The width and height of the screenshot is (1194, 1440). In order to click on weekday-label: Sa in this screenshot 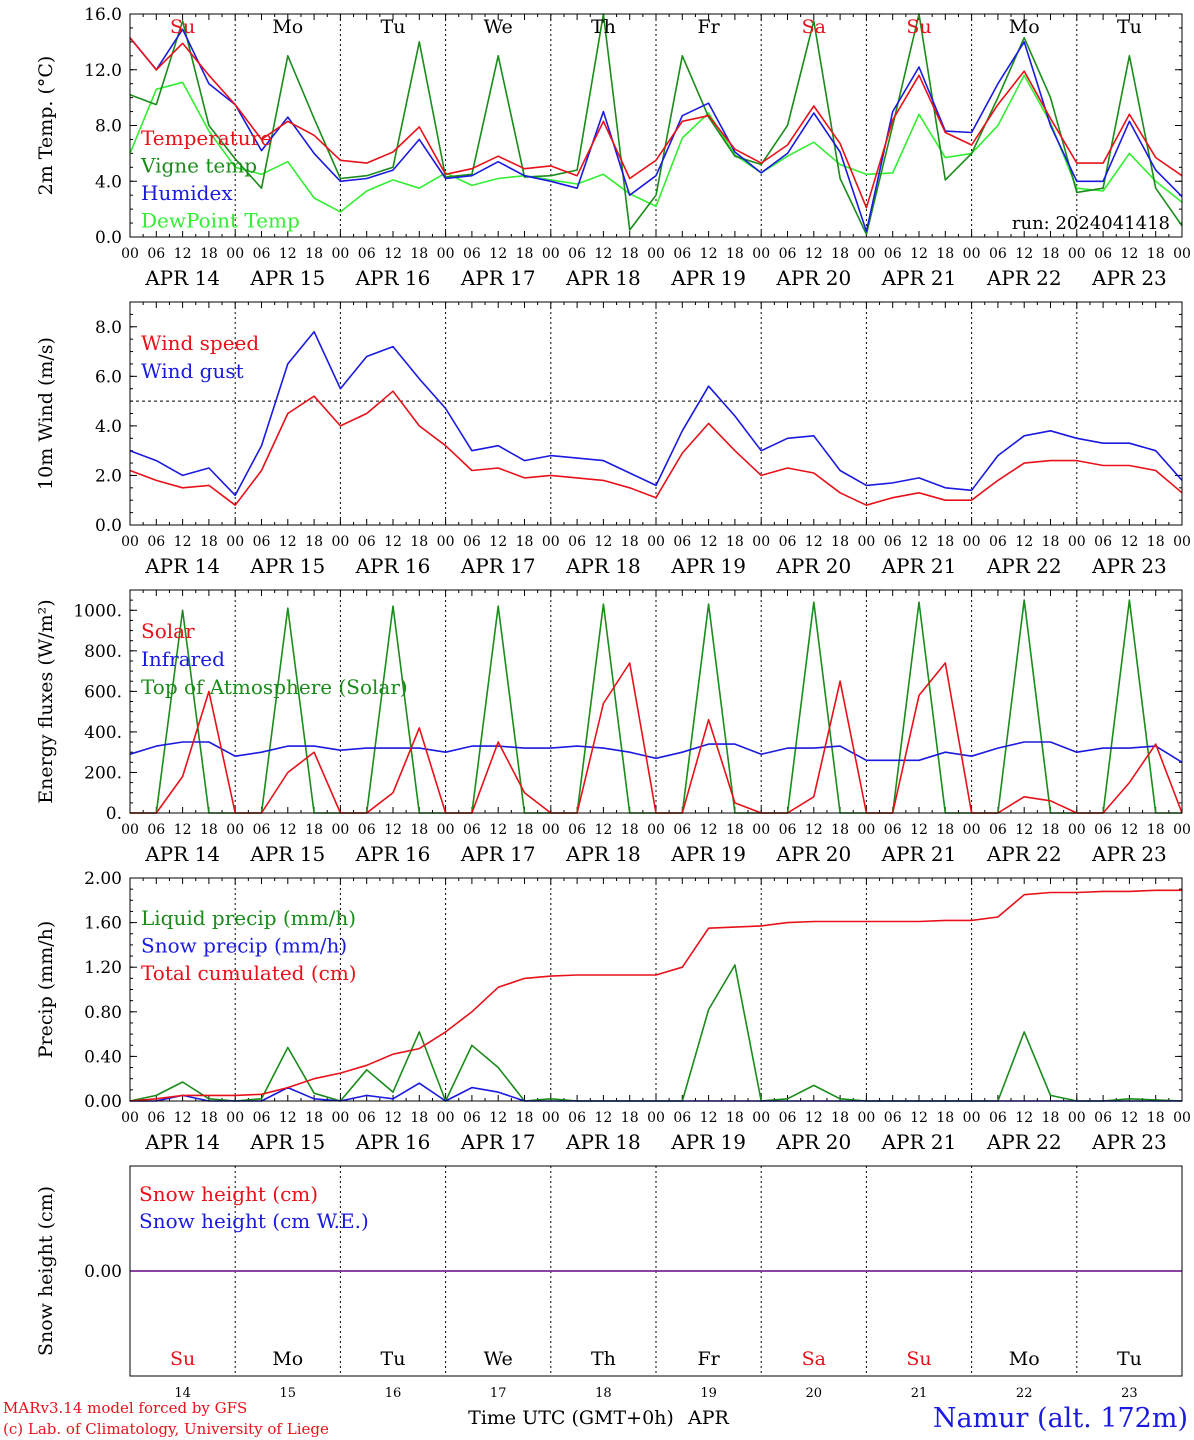, I will do `click(814, 1359)`.